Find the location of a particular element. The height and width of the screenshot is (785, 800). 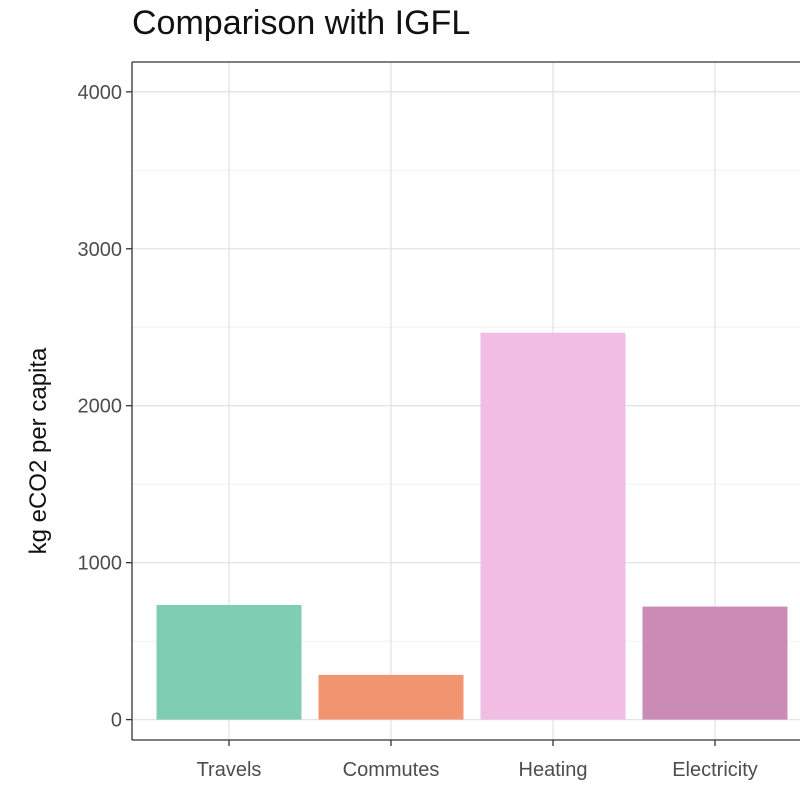

y-tick-label: 3000 is located at coordinates (100, 250).